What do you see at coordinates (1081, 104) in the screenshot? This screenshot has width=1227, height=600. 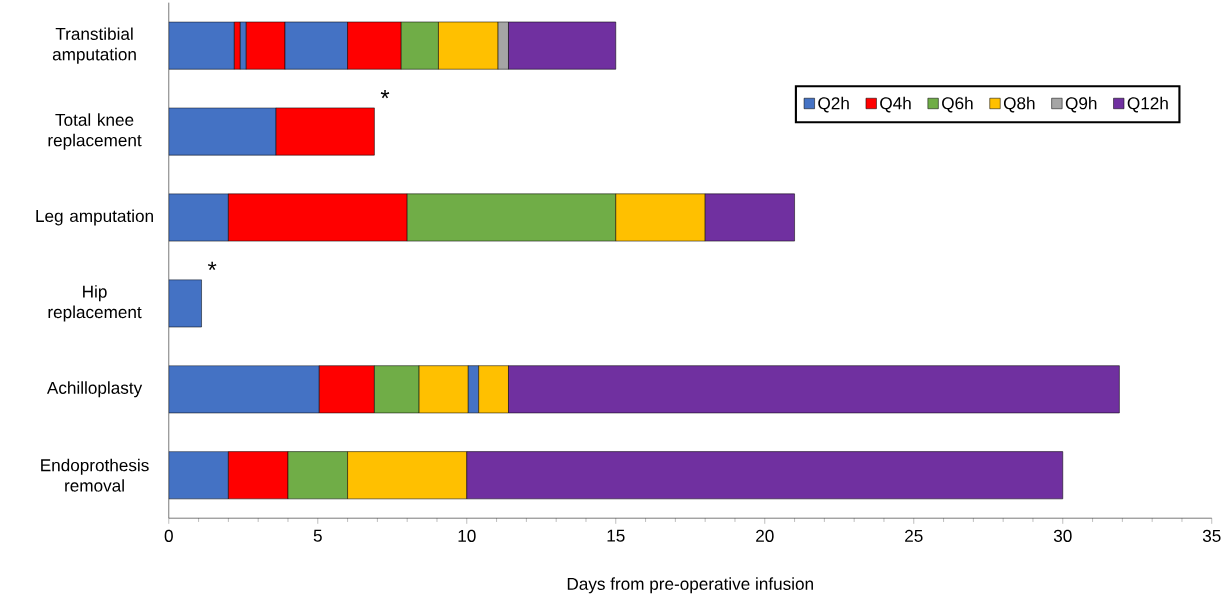 I see `legend-label: Q9h` at bounding box center [1081, 104].